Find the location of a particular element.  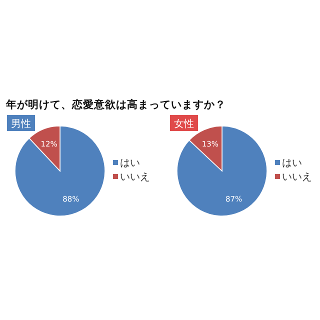

chart-title: 年が明けて、恋愛意欲は高まっていますか？ is located at coordinates (115, 104).